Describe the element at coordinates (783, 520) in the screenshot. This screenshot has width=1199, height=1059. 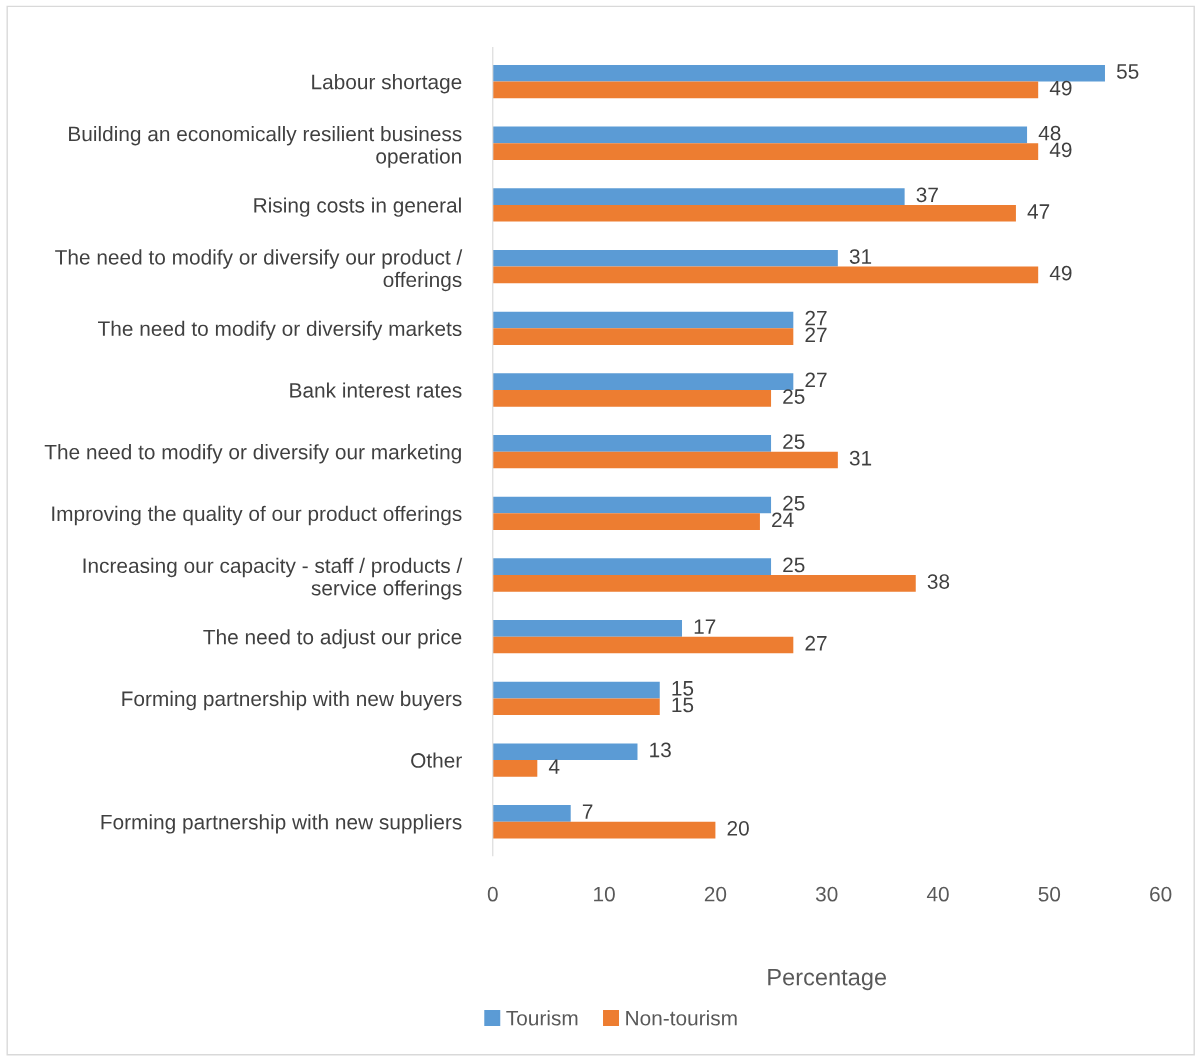
I see `data-label: 24` at that location.